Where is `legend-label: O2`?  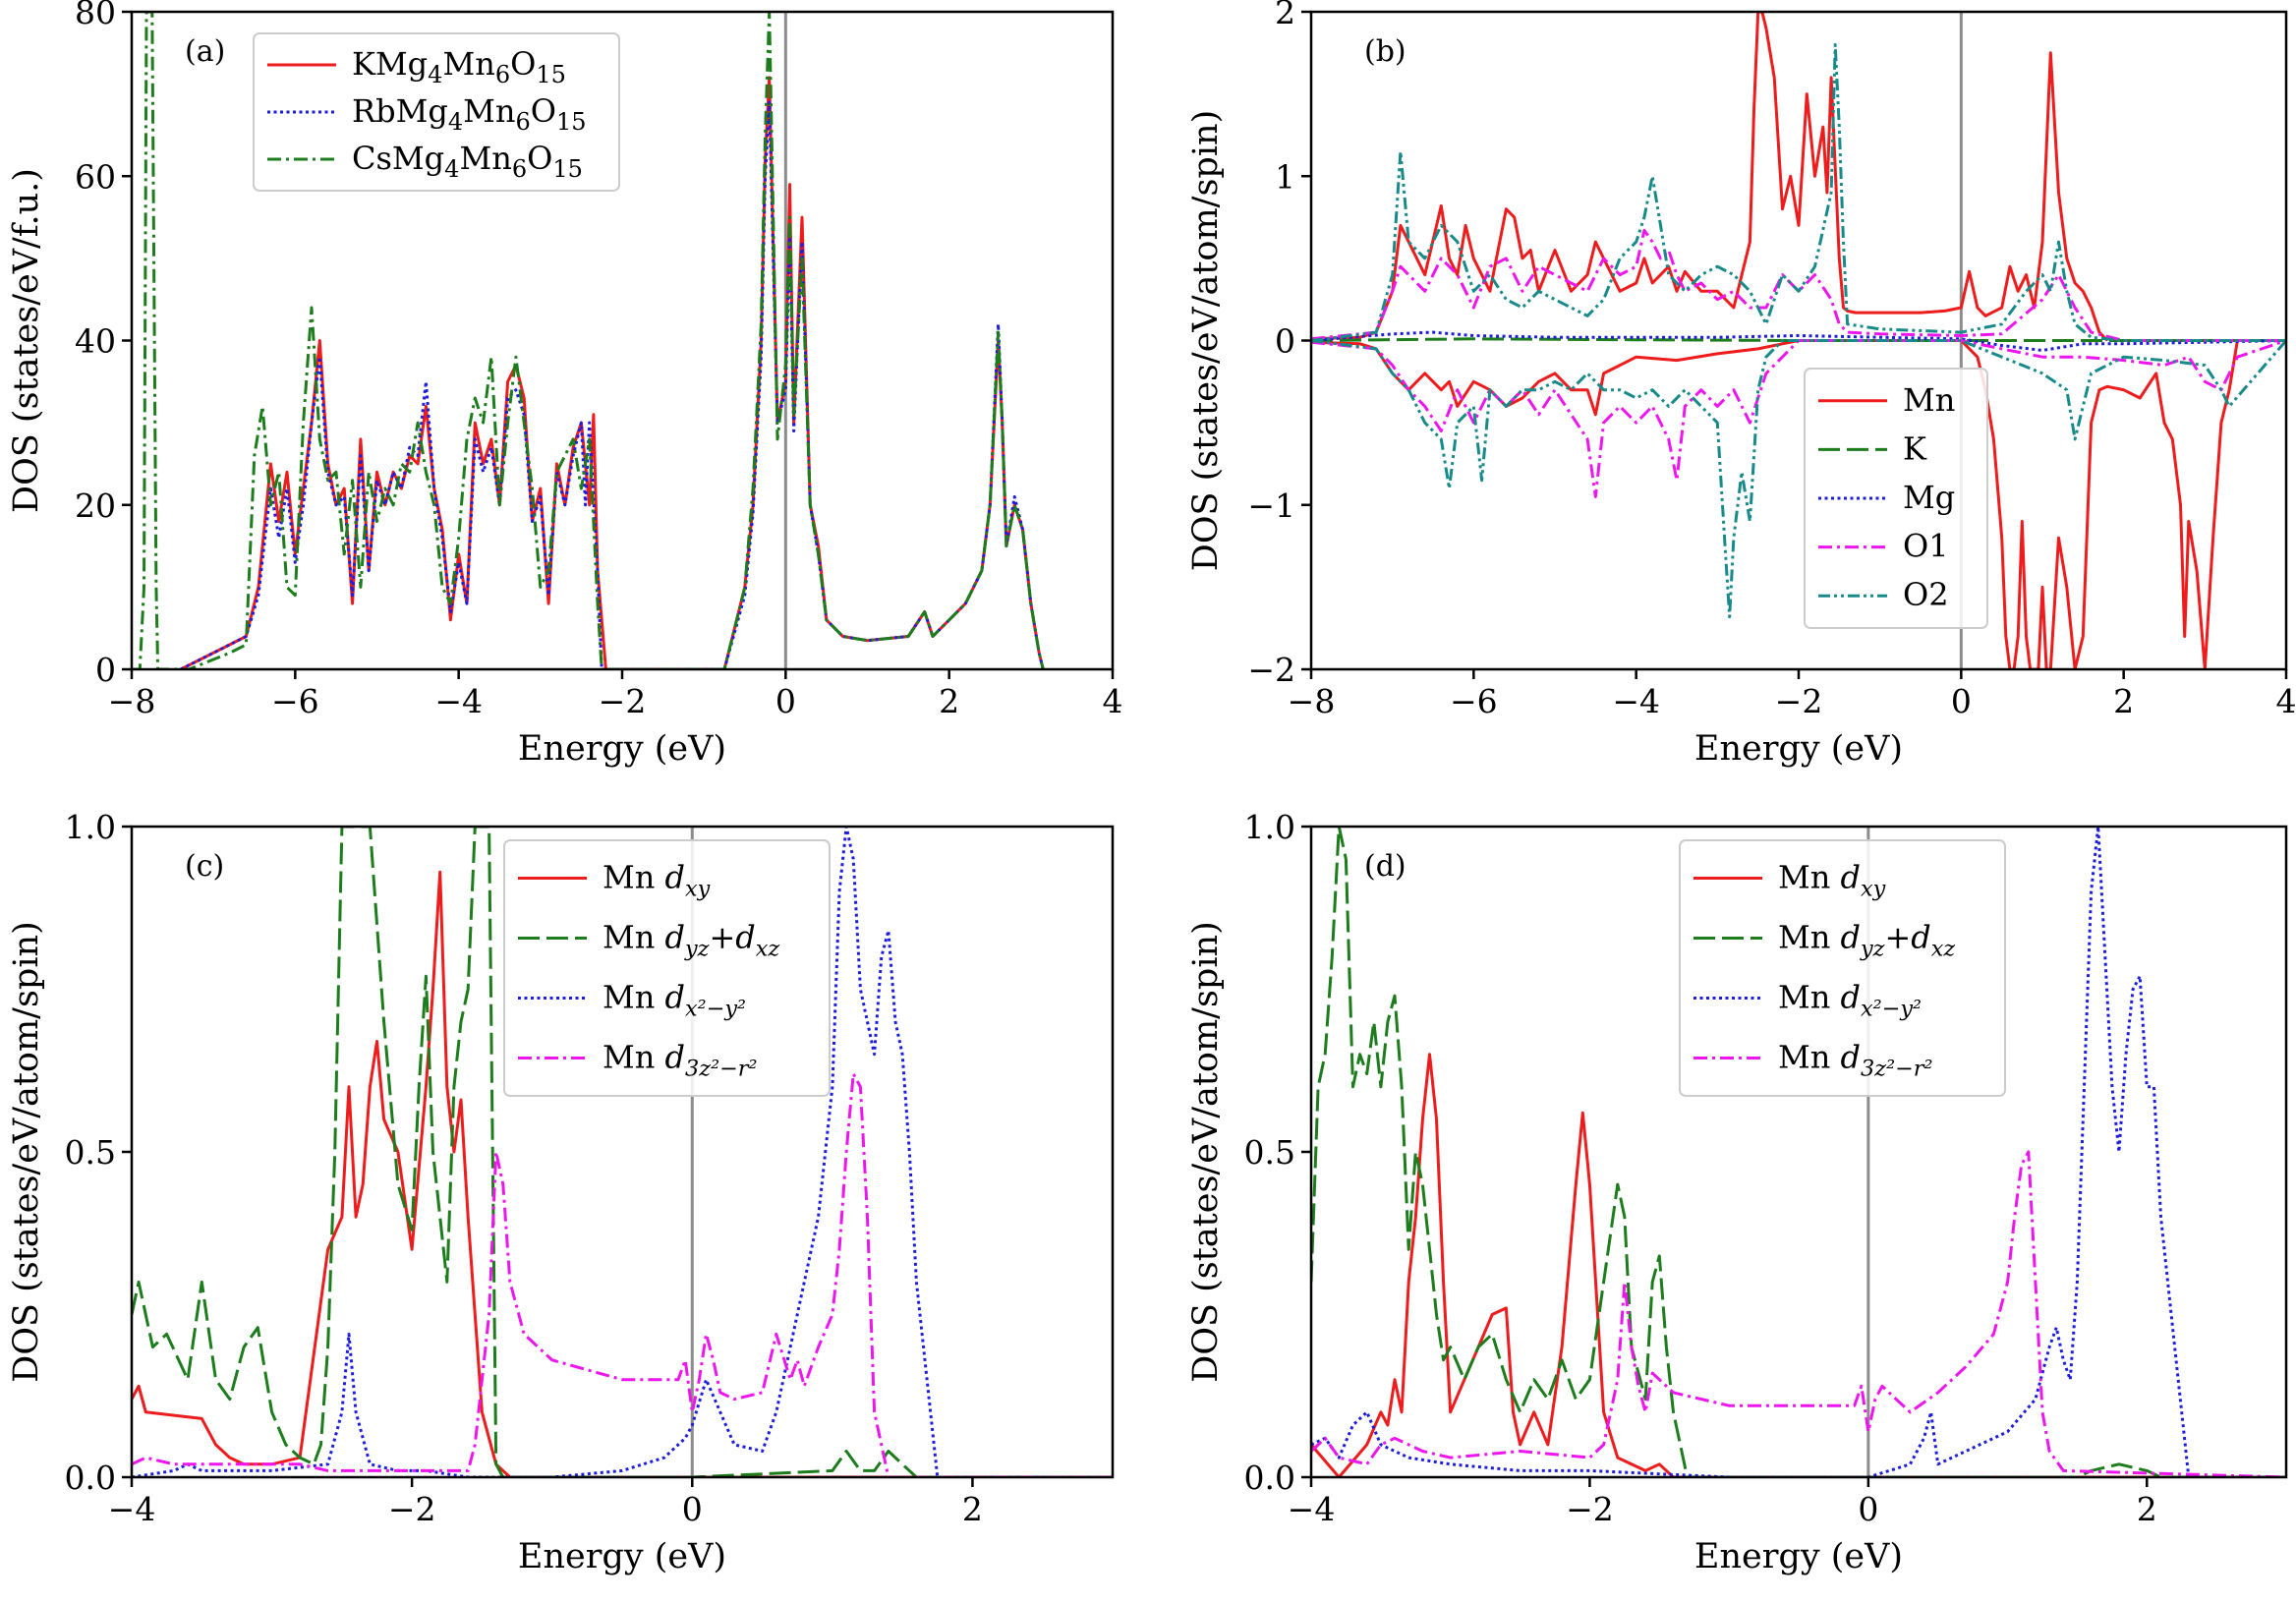
legend-label: O2 is located at coordinates (1926, 594).